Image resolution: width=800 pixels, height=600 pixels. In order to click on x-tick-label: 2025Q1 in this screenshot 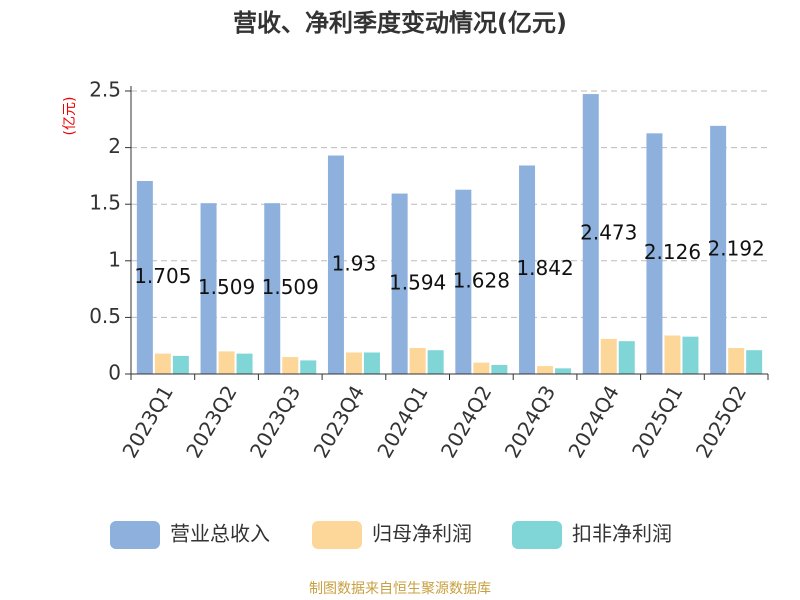, I will do `click(657, 421)`.